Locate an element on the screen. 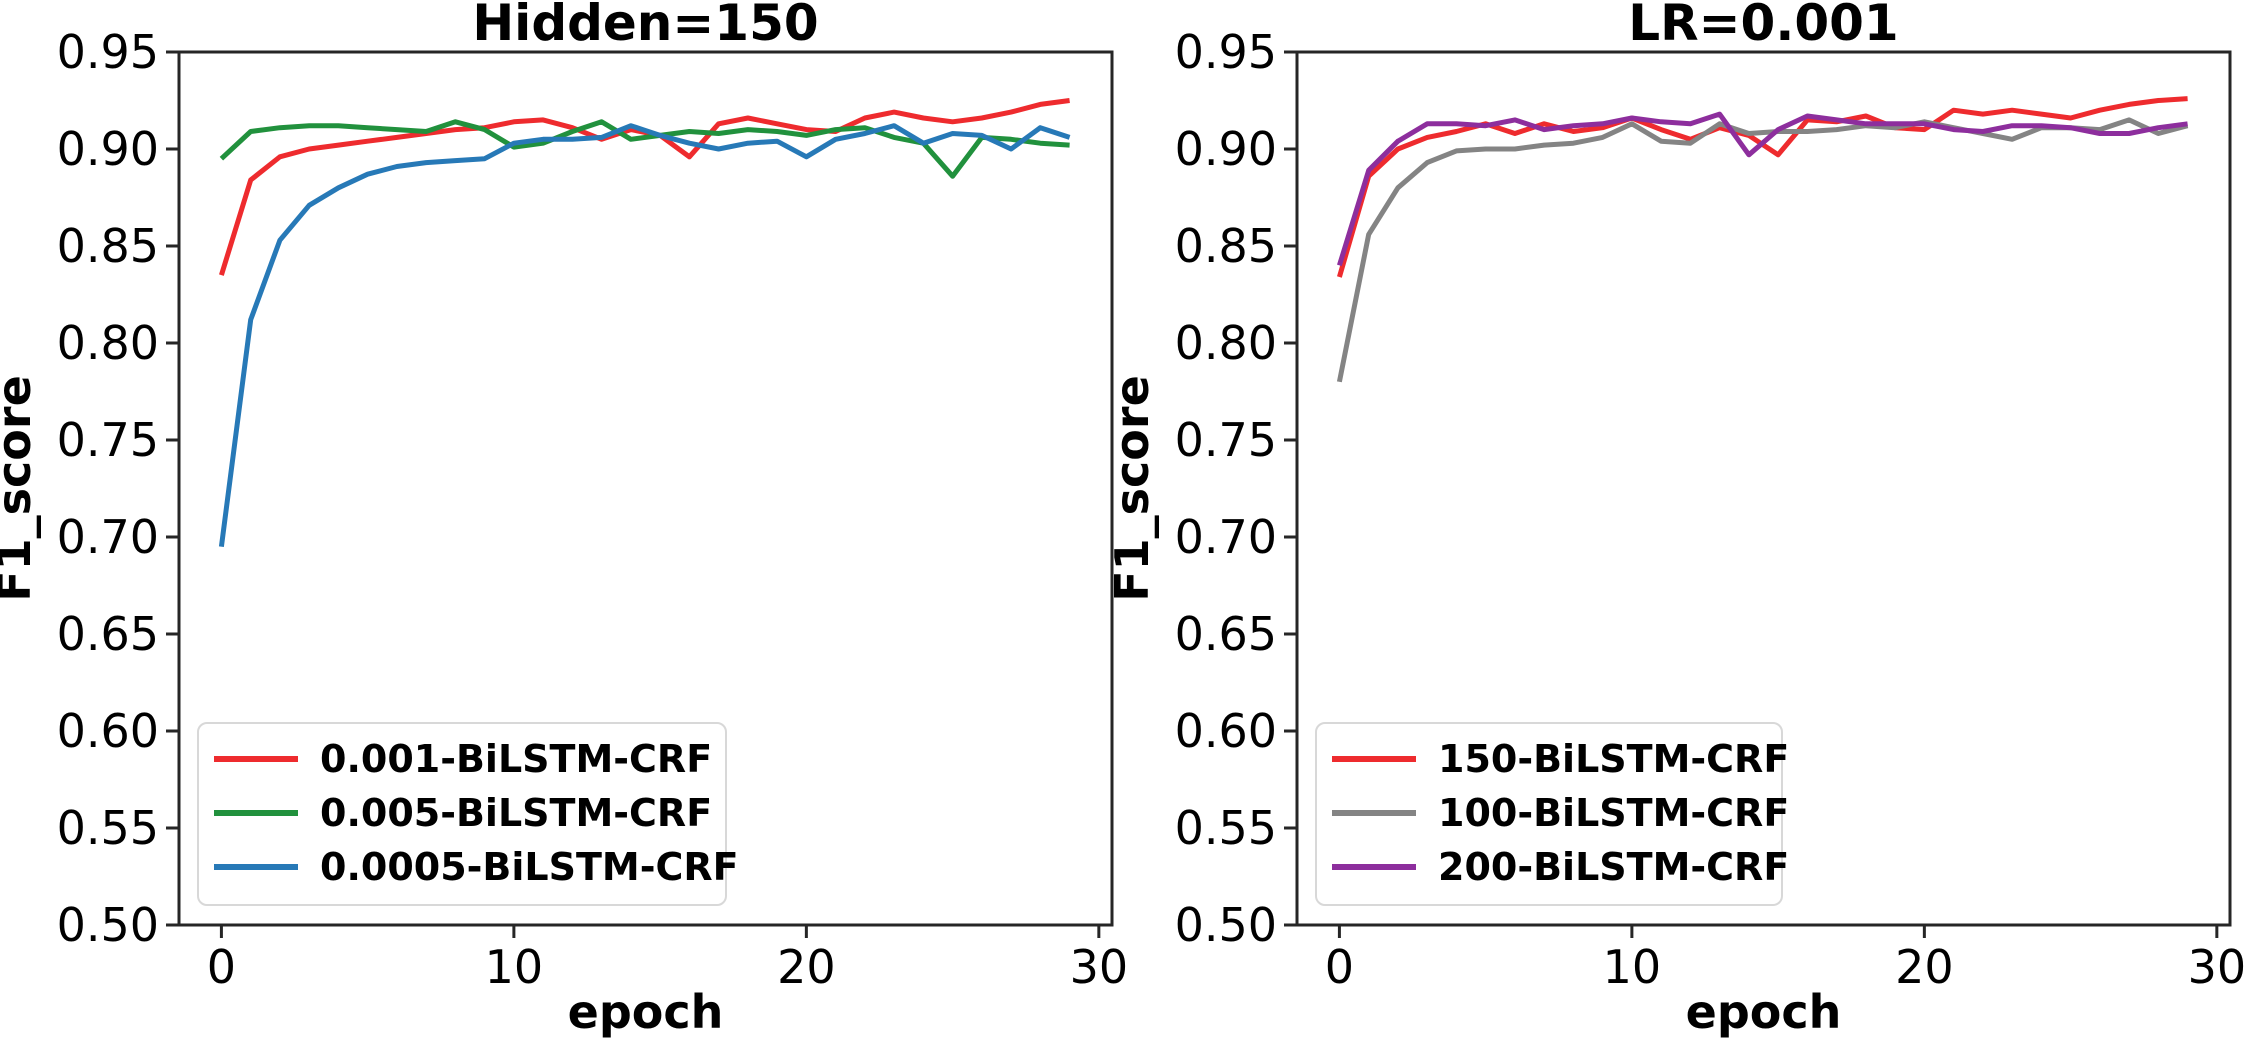 This screenshot has height=1048, width=2250. legend-label: 100-BiLSTM-CRF is located at coordinates (1613, 813).